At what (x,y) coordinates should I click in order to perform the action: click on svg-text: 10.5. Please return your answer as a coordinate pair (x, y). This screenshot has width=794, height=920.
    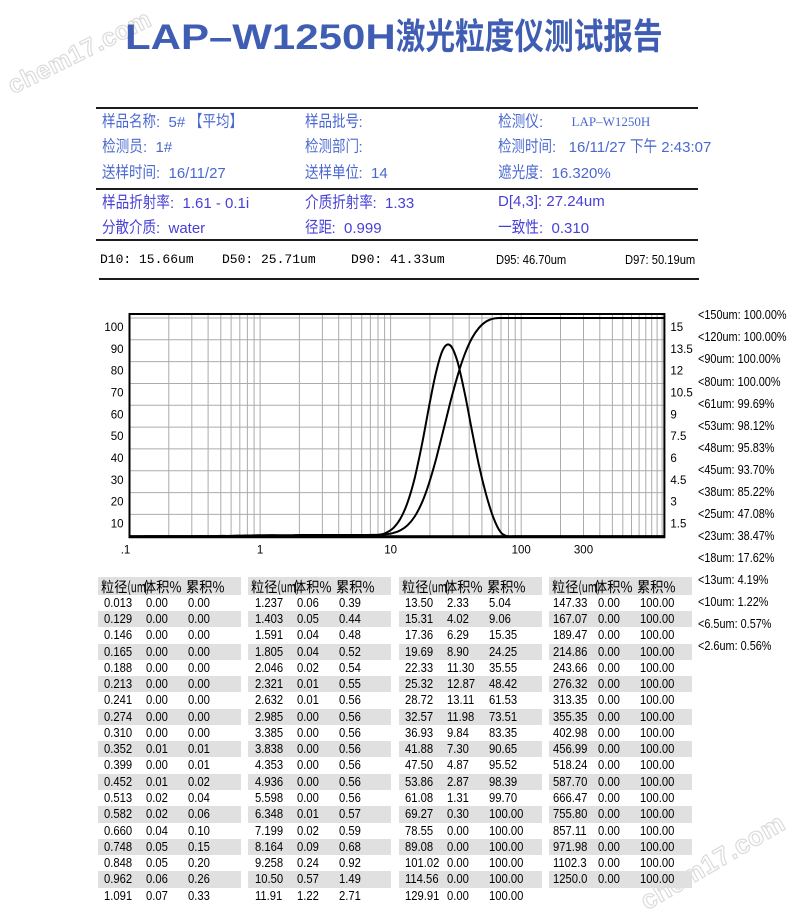
    Looking at the image, I should click on (681, 394).